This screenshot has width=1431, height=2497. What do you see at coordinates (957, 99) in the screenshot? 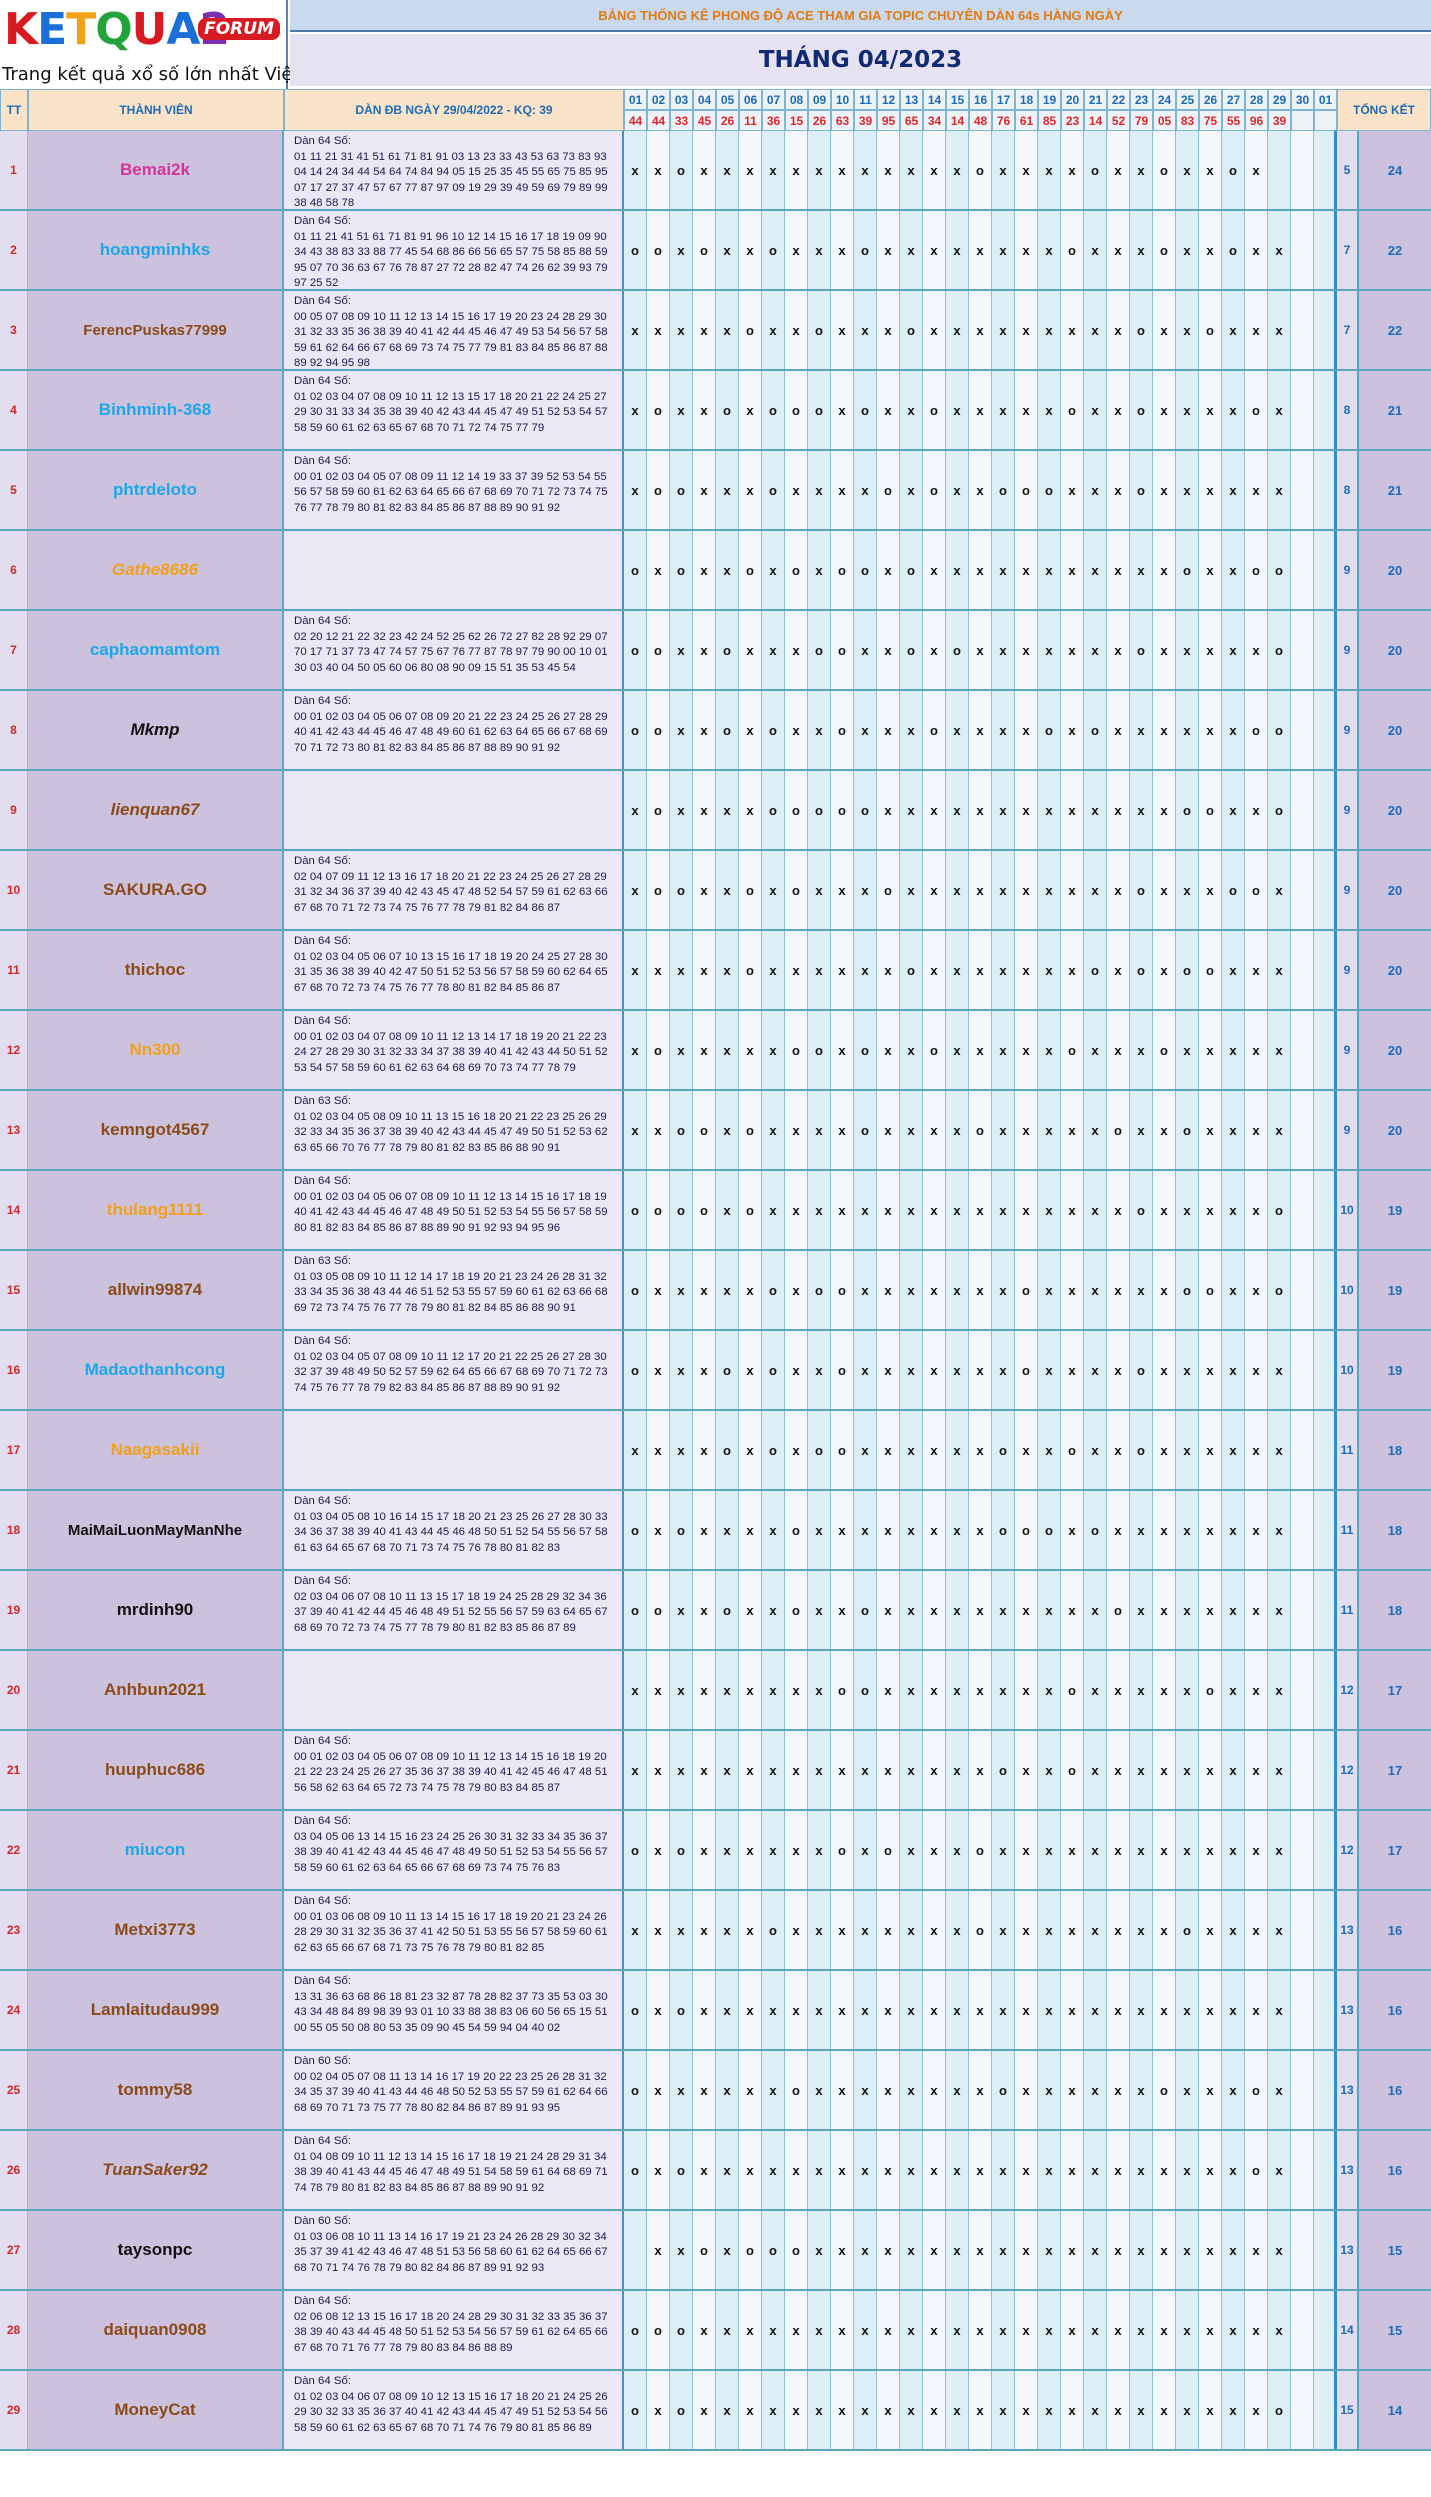
I see `day-header: 15` at bounding box center [957, 99].